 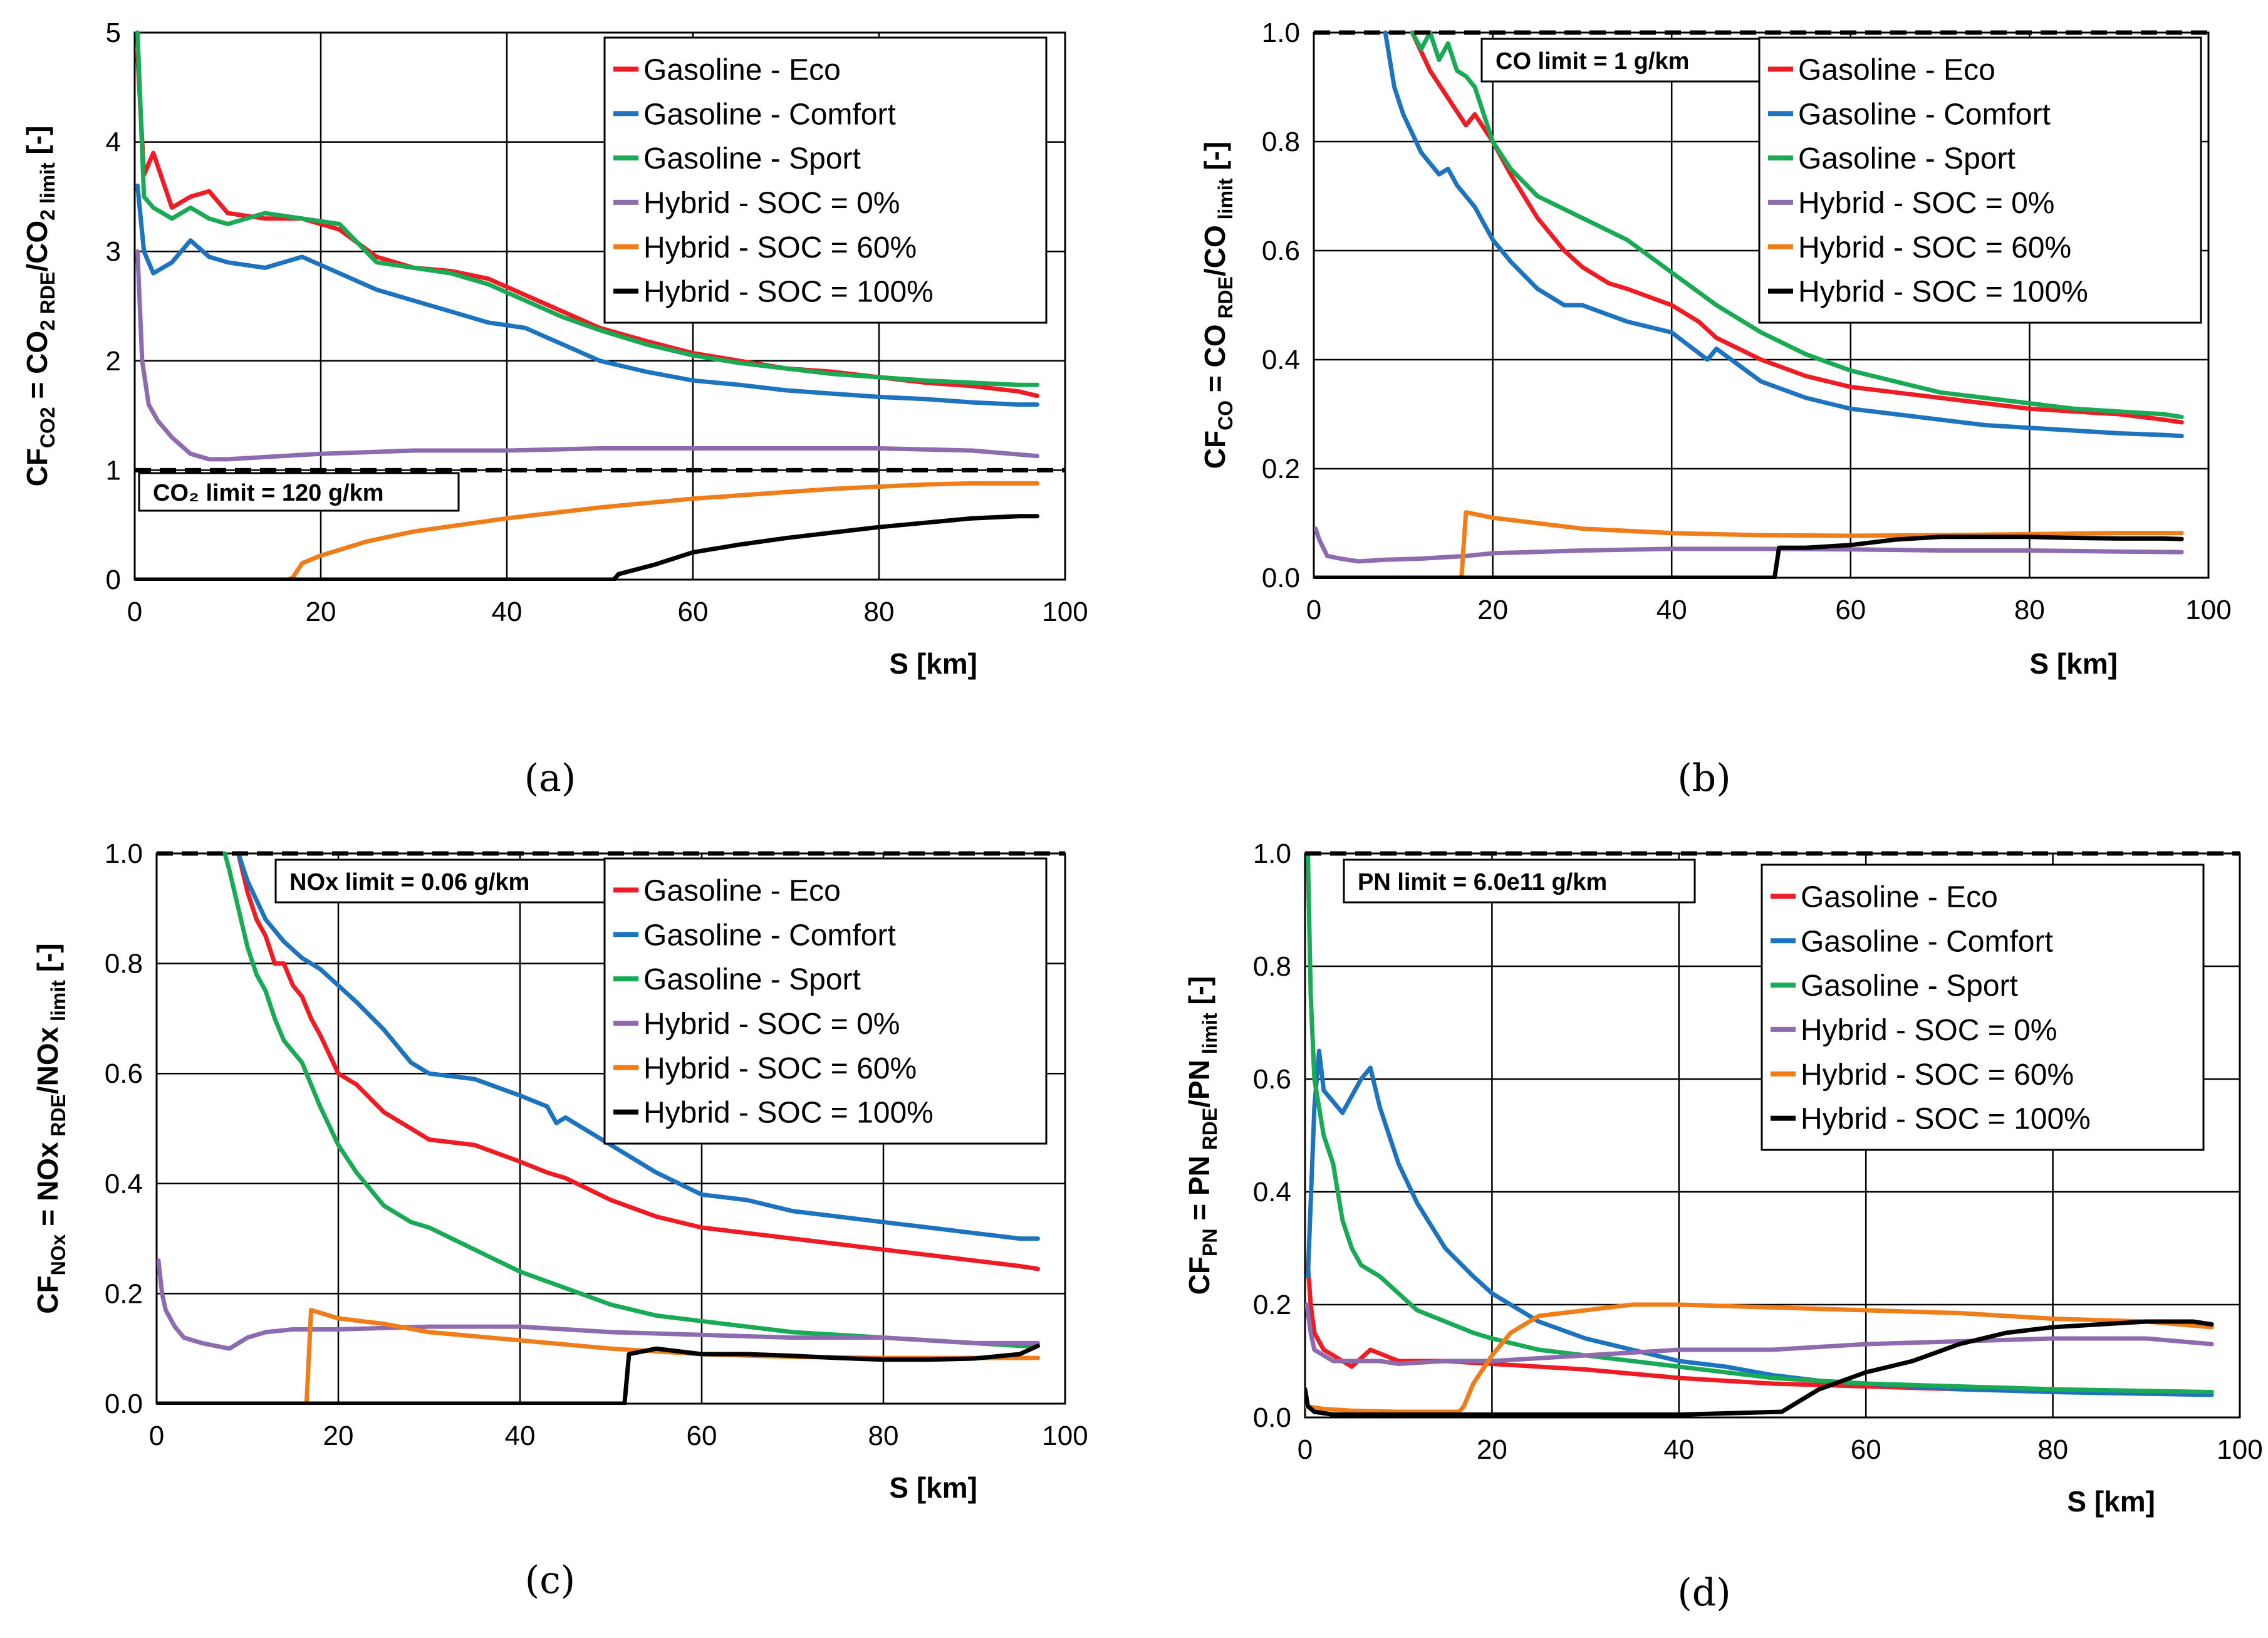 What do you see at coordinates (114, 471) in the screenshot?
I see `y-tick-label: 1` at bounding box center [114, 471].